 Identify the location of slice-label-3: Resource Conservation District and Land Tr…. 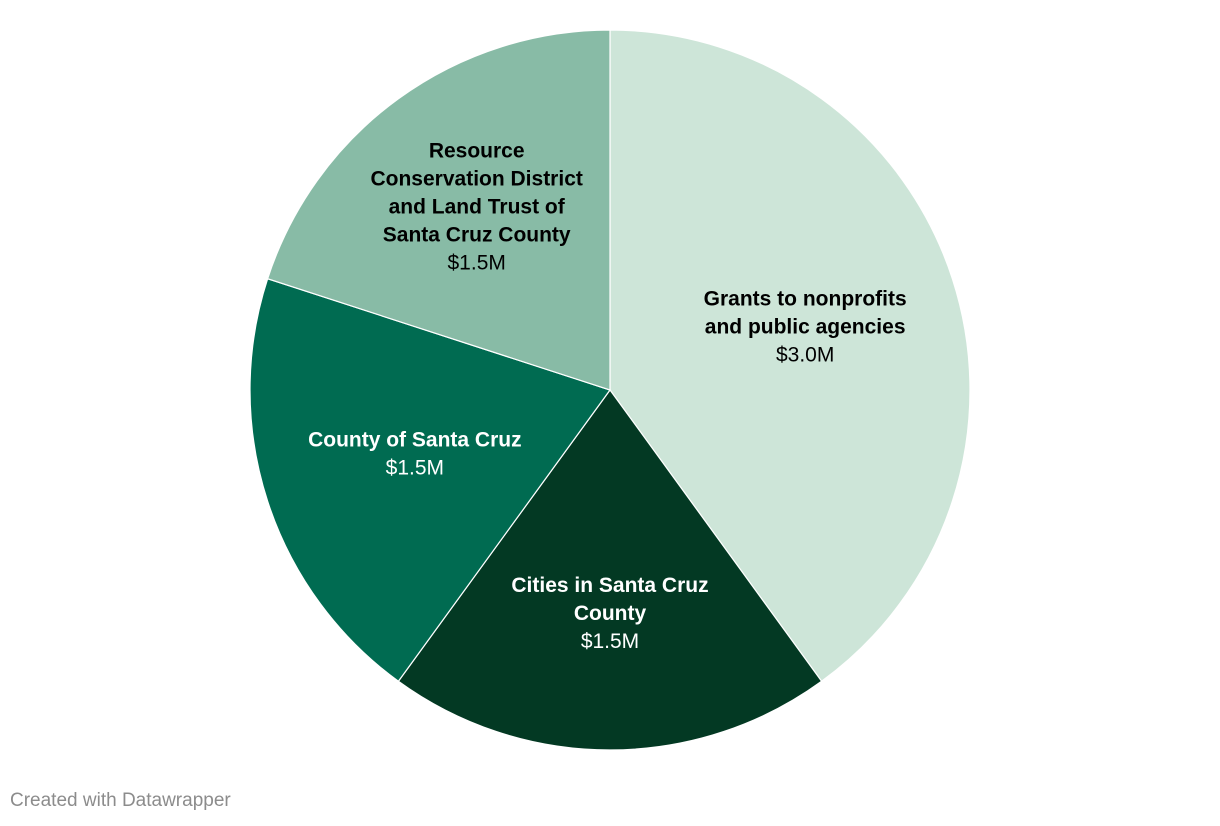
(476, 207).